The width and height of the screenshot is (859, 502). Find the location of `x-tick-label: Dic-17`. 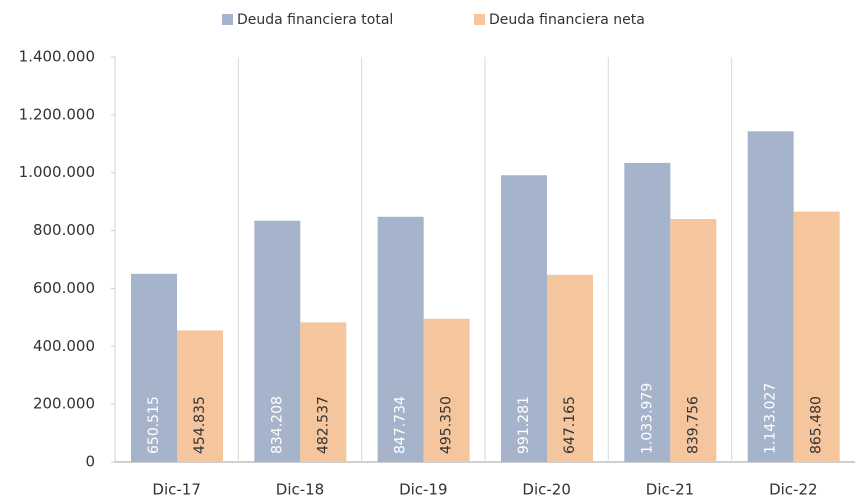

x-tick-label: Dic-17 is located at coordinates (176, 490).